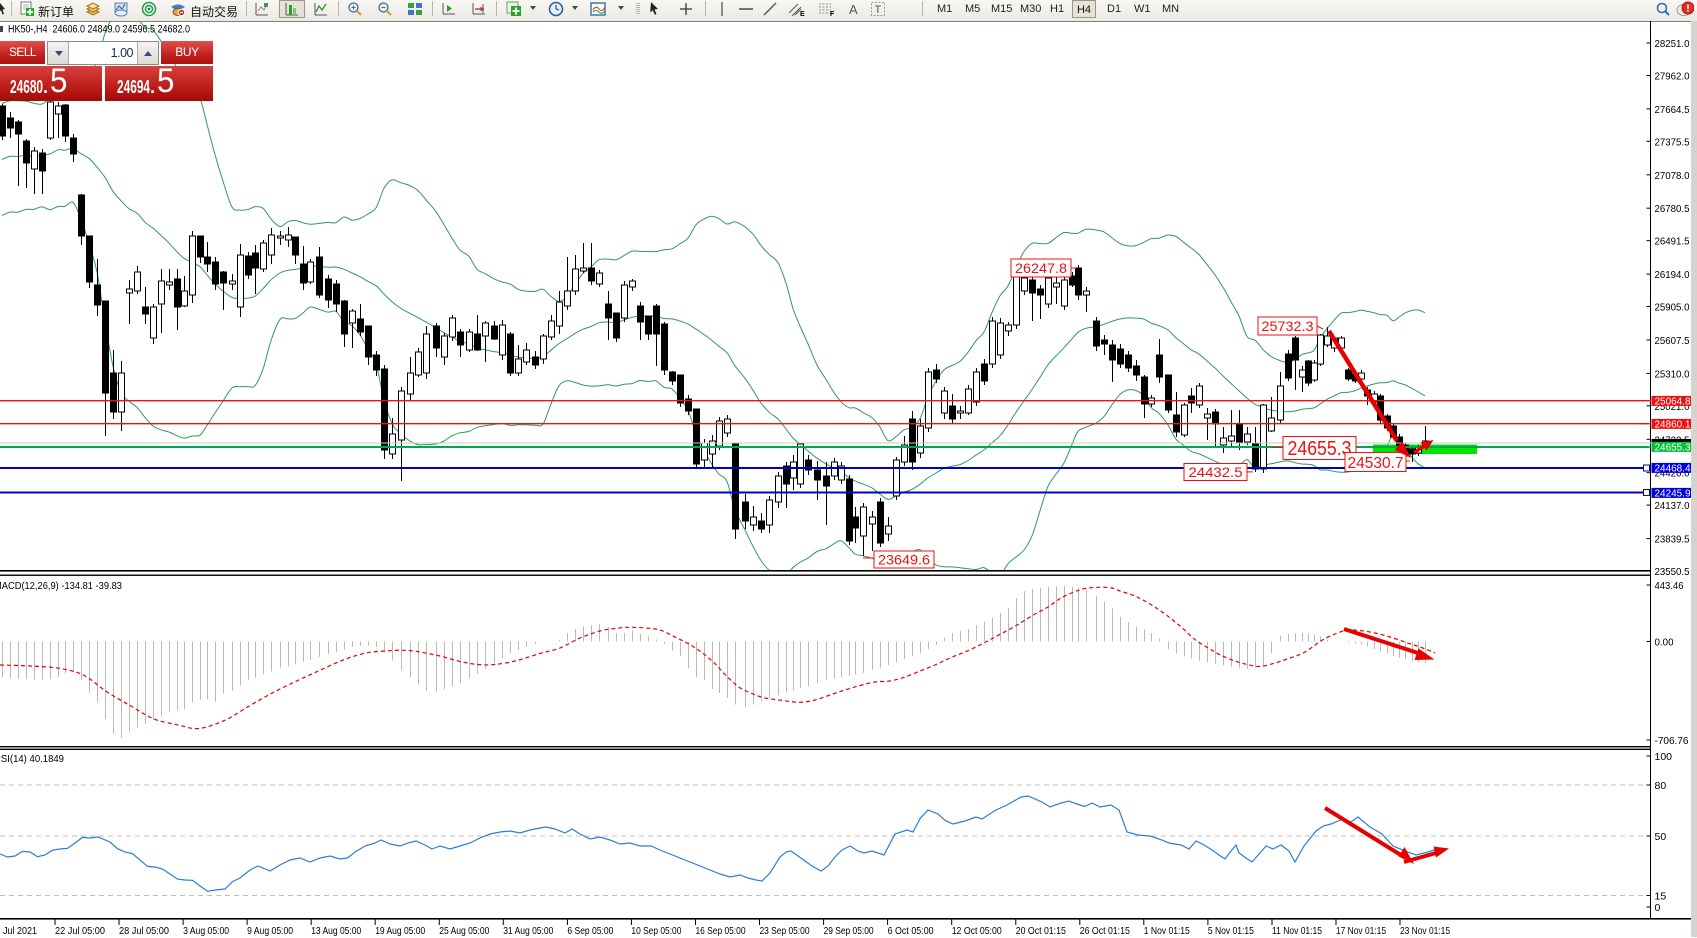 The height and width of the screenshot is (938, 1697). What do you see at coordinates (911, 931) in the screenshot?
I see `svg-text: 6 Oct 05:00` at bounding box center [911, 931].